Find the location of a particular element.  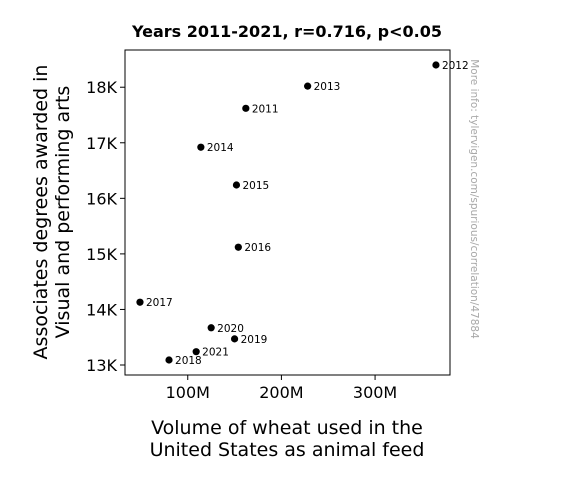

y-tick-label: 18K is located at coordinates (101, 87).